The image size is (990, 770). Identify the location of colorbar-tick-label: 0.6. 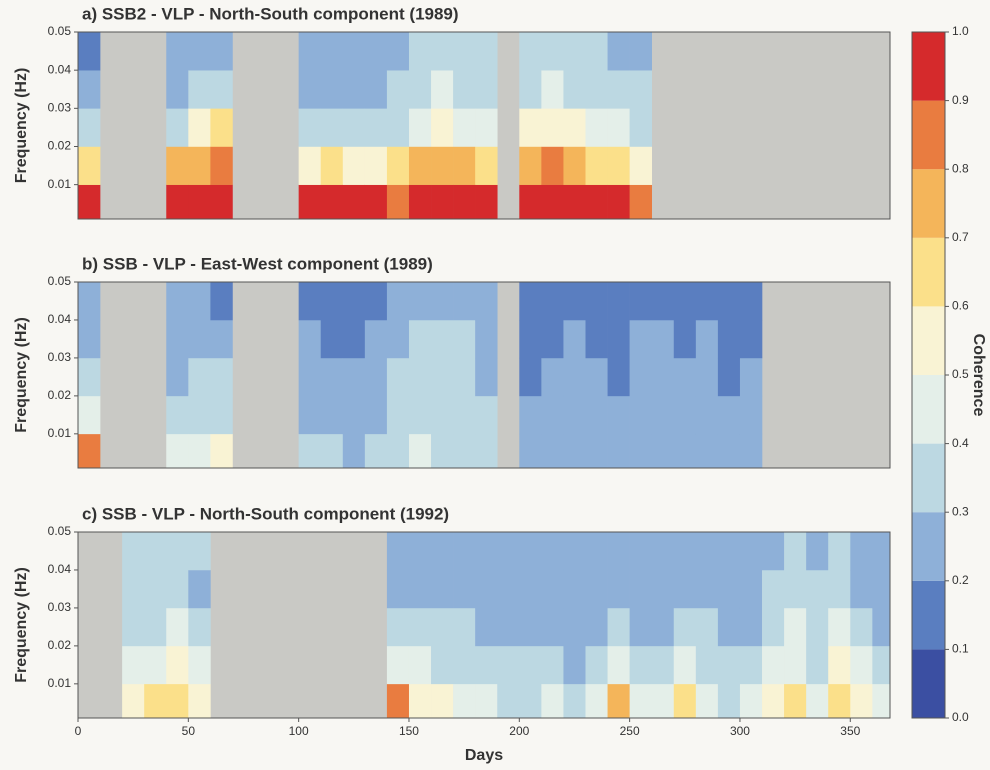
(960, 306).